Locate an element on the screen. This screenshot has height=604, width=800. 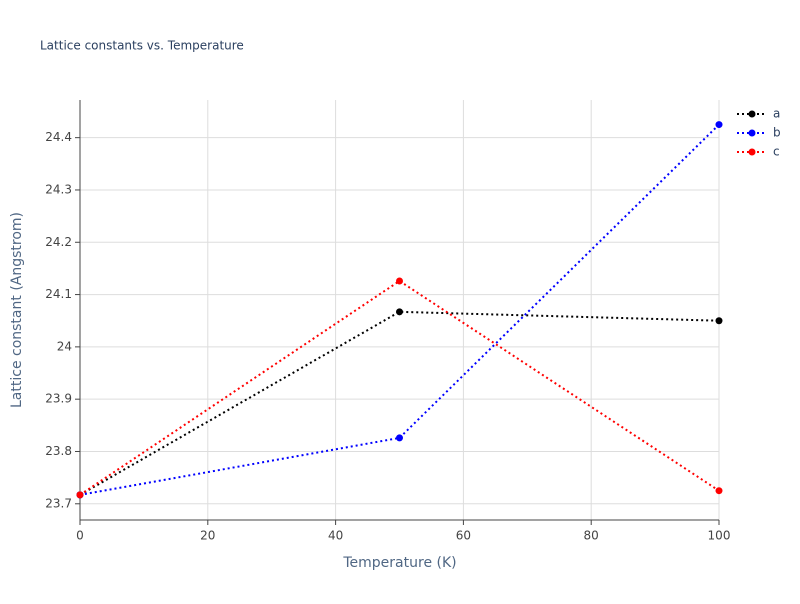
legend-label: c is located at coordinates (776, 152).